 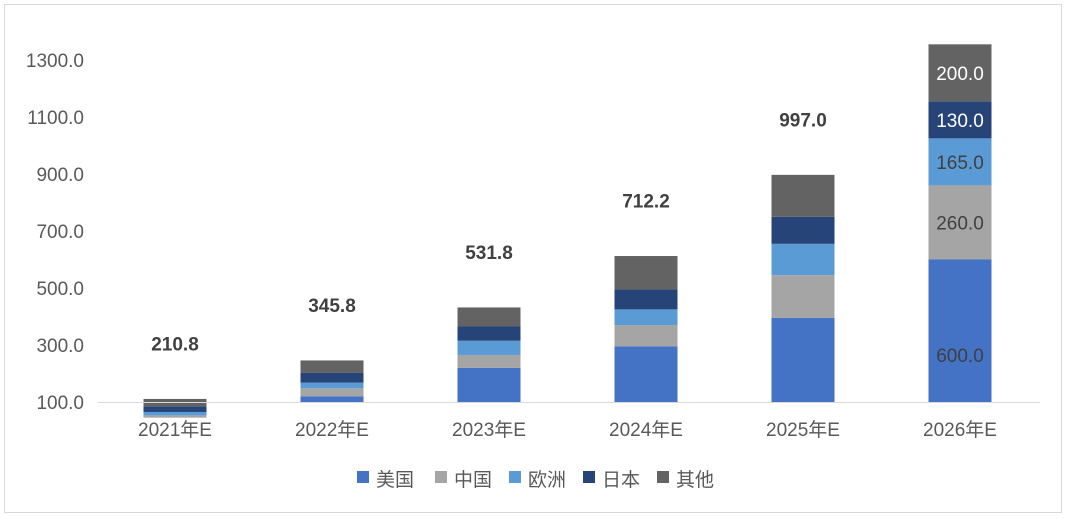 I want to click on y-tick-label: 100.0, so click(x=60, y=403).